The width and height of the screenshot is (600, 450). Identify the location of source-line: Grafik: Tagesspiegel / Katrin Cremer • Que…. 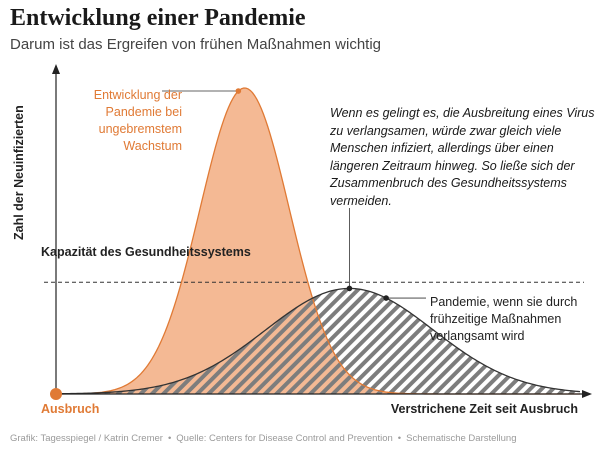
(263, 438).